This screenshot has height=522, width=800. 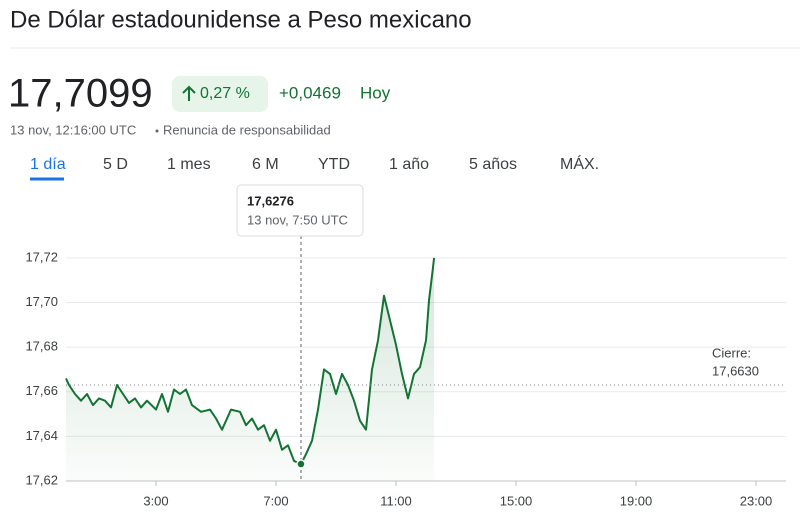 What do you see at coordinates (41, 256) in the screenshot?
I see `y-tick-label: 17,72` at bounding box center [41, 256].